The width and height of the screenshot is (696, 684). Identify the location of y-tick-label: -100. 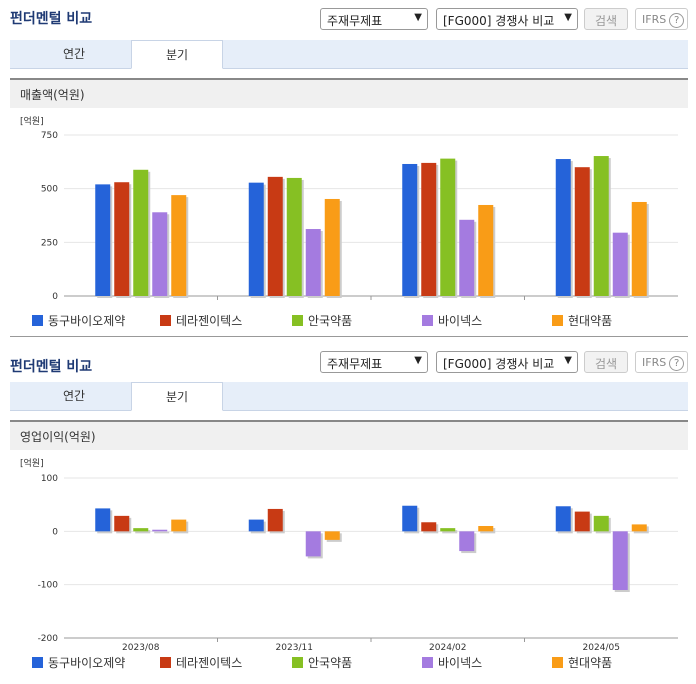
(48, 586).